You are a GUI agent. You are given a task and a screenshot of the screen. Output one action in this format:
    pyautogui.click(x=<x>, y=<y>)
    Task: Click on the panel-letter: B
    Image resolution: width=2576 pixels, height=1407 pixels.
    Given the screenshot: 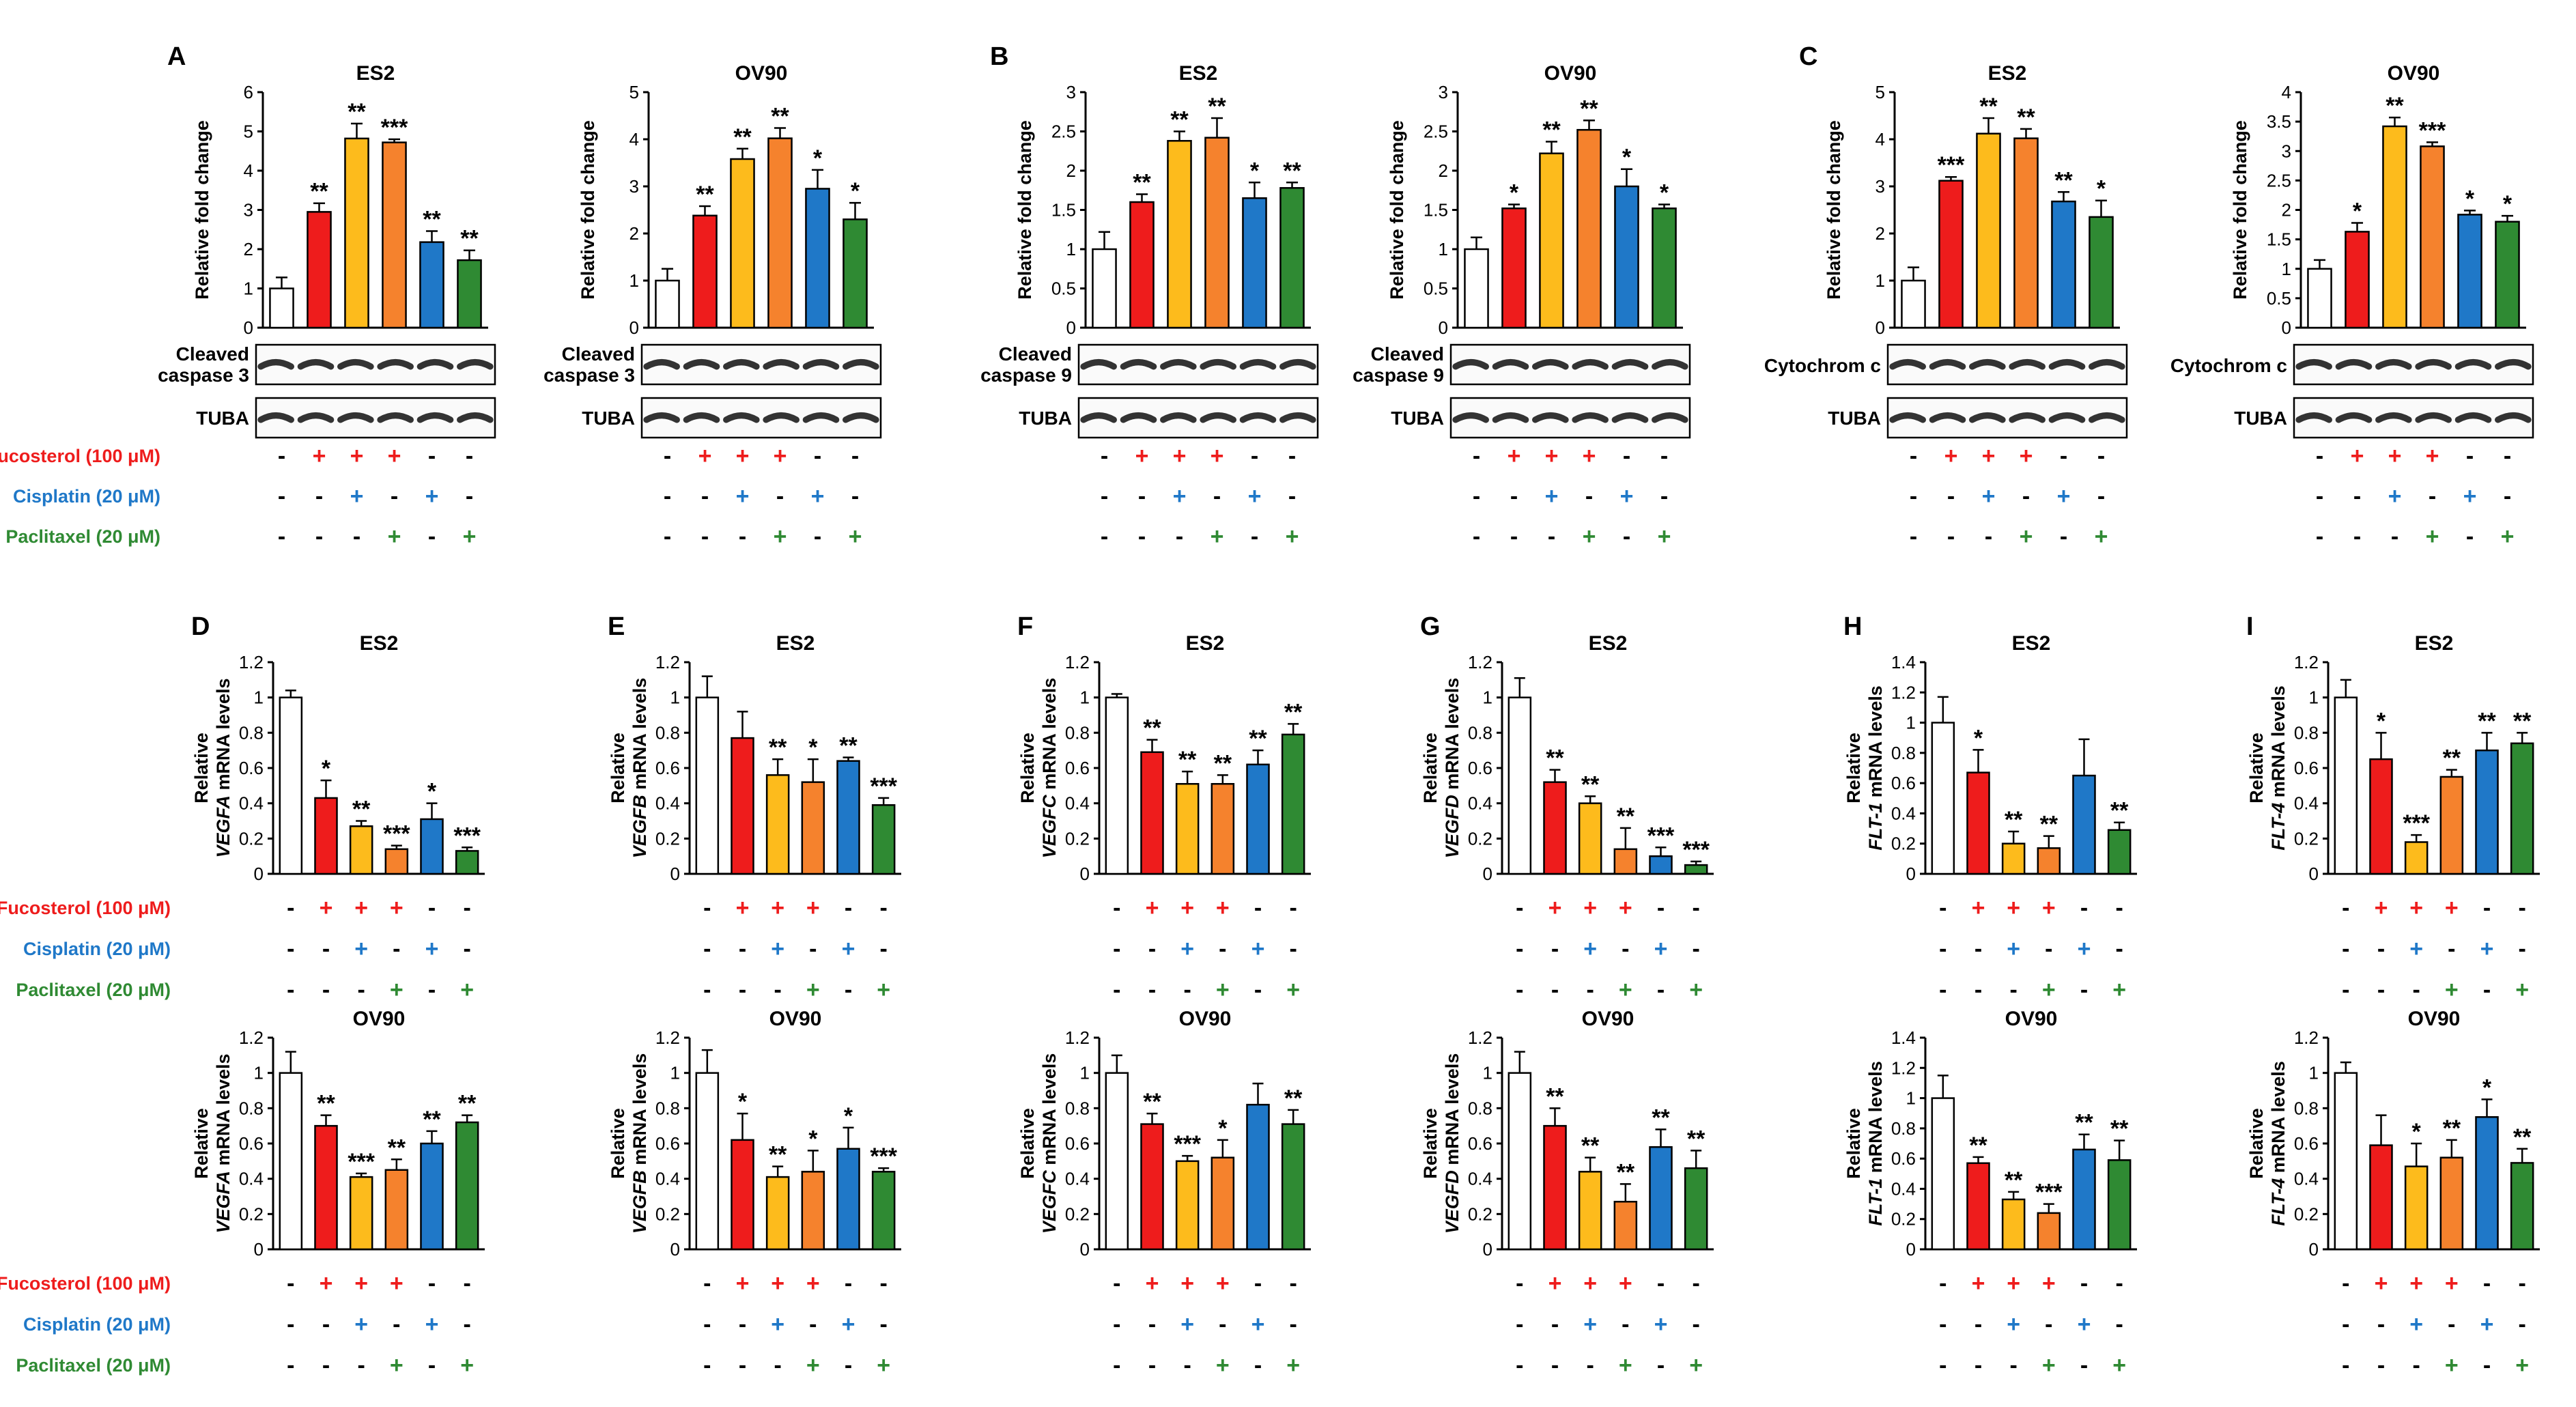 What is the action you would take?
    pyautogui.click(x=999, y=56)
    